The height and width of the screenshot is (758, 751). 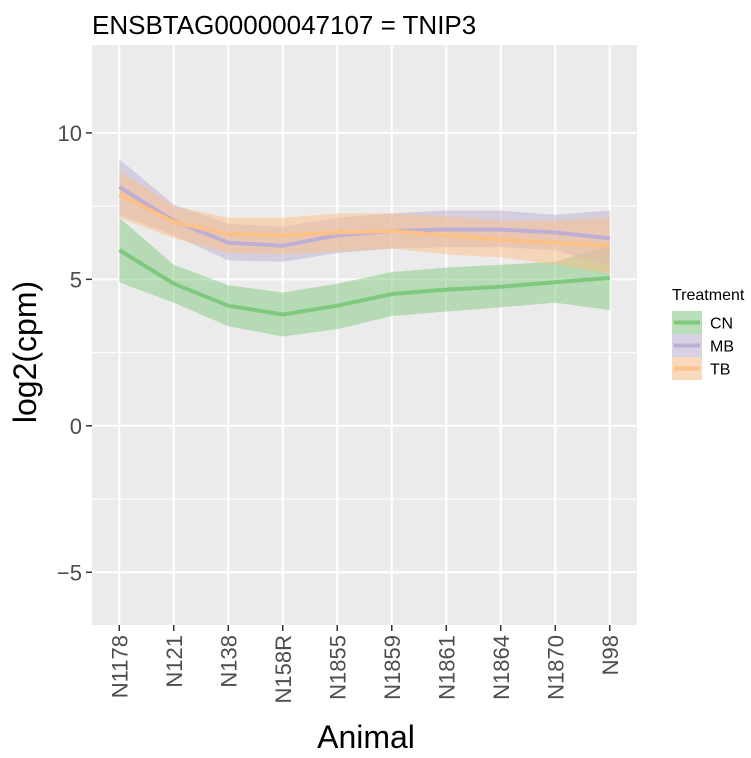 I want to click on y-axis-label: log2(cpm), so click(x=25, y=352).